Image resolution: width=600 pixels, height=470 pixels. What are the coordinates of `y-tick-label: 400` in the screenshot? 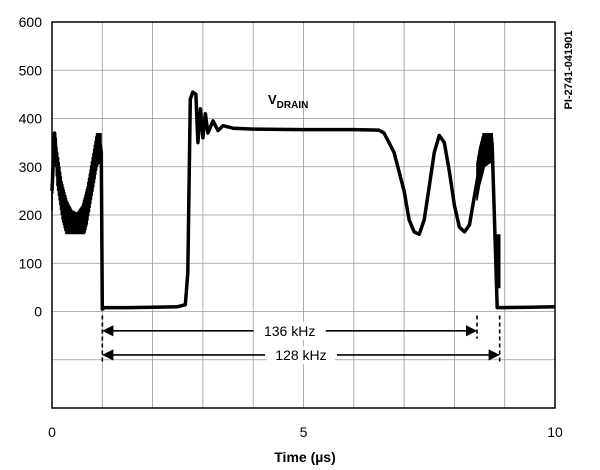 It's located at (31, 119).